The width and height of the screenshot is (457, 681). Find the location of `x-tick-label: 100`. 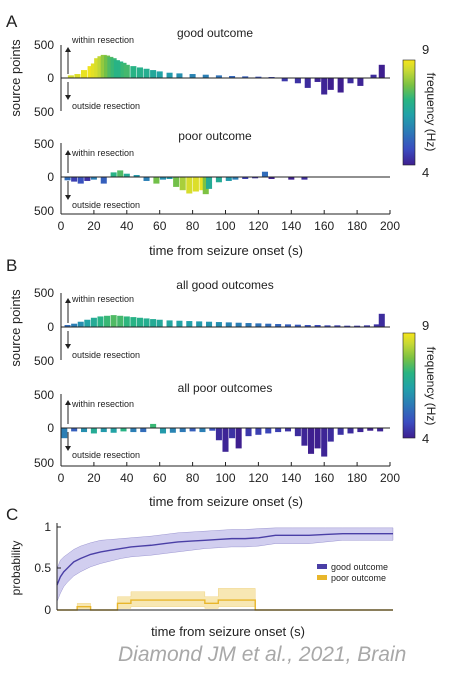

x-tick-label: 100 is located at coordinates (225, 478).